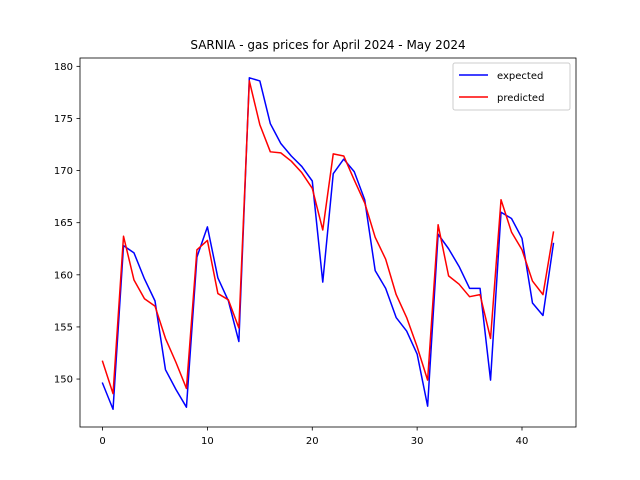 The image size is (640, 480). Describe the element at coordinates (511, 86) in the screenshot. I see `legend: expected predicted` at that location.